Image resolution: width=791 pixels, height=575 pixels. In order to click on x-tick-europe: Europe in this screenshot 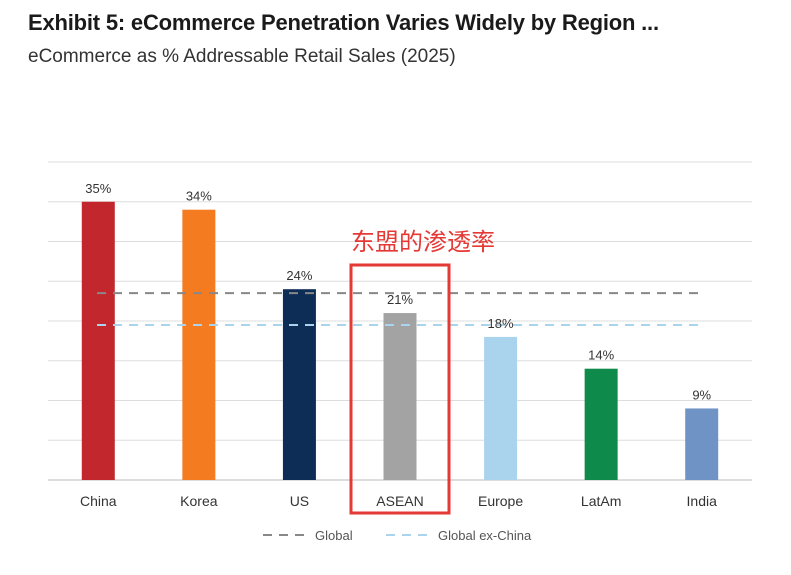, I will do `click(500, 501)`.